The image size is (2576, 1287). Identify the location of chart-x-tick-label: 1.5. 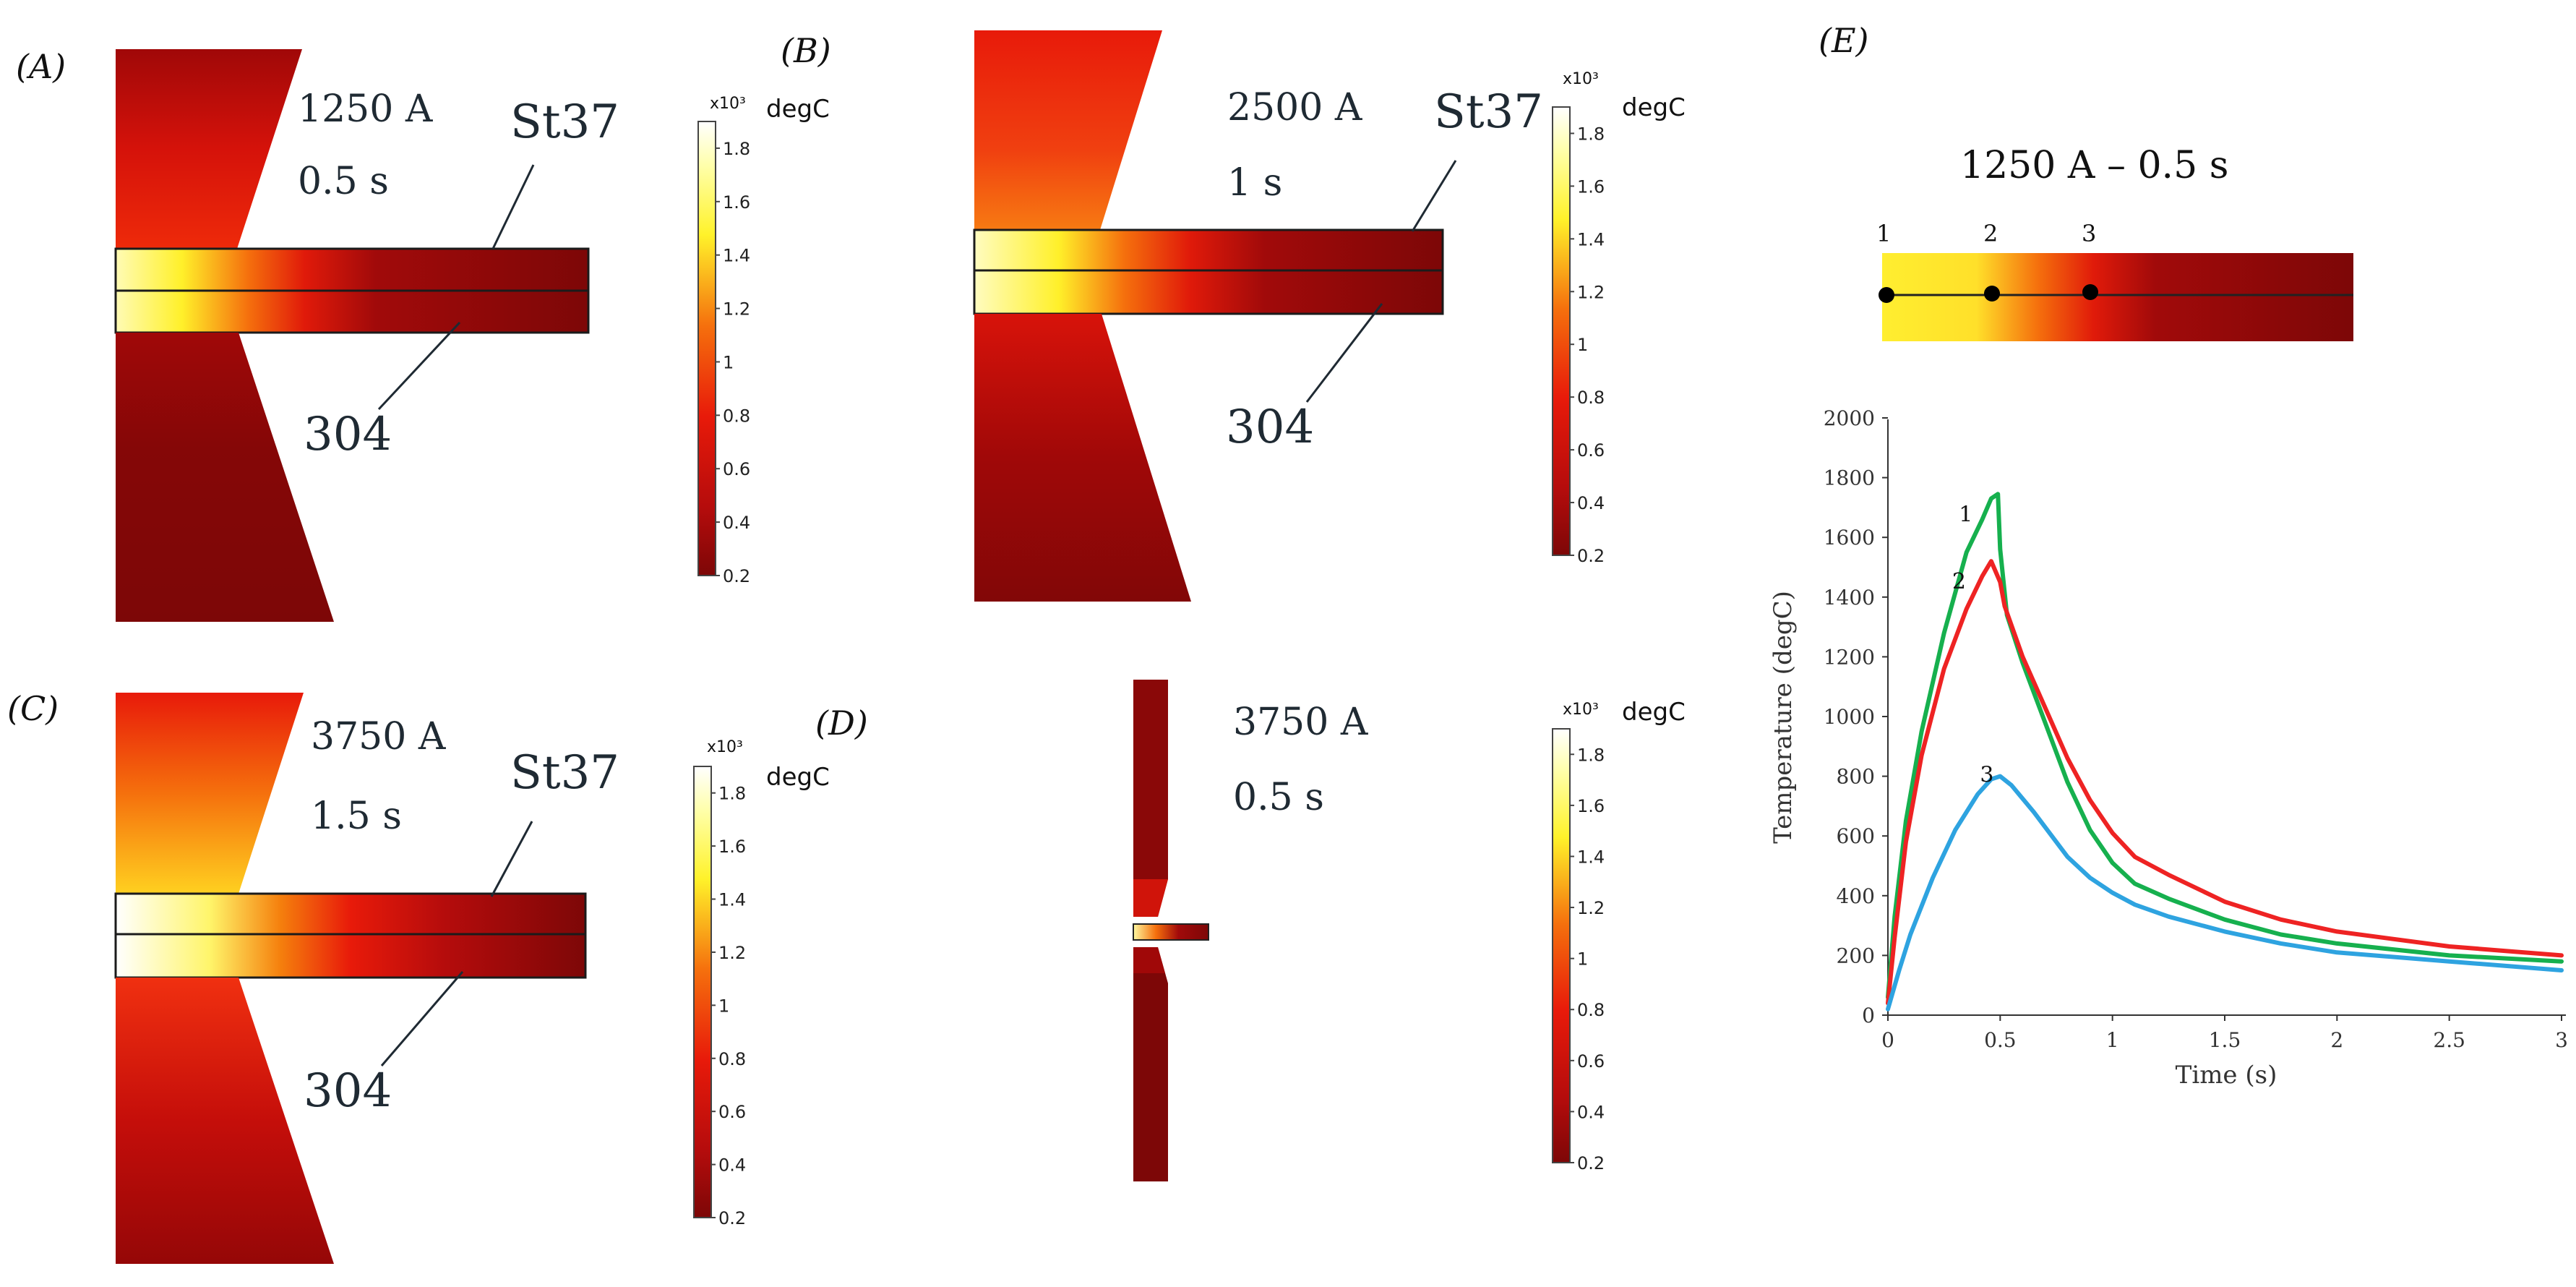
(2225, 1040).